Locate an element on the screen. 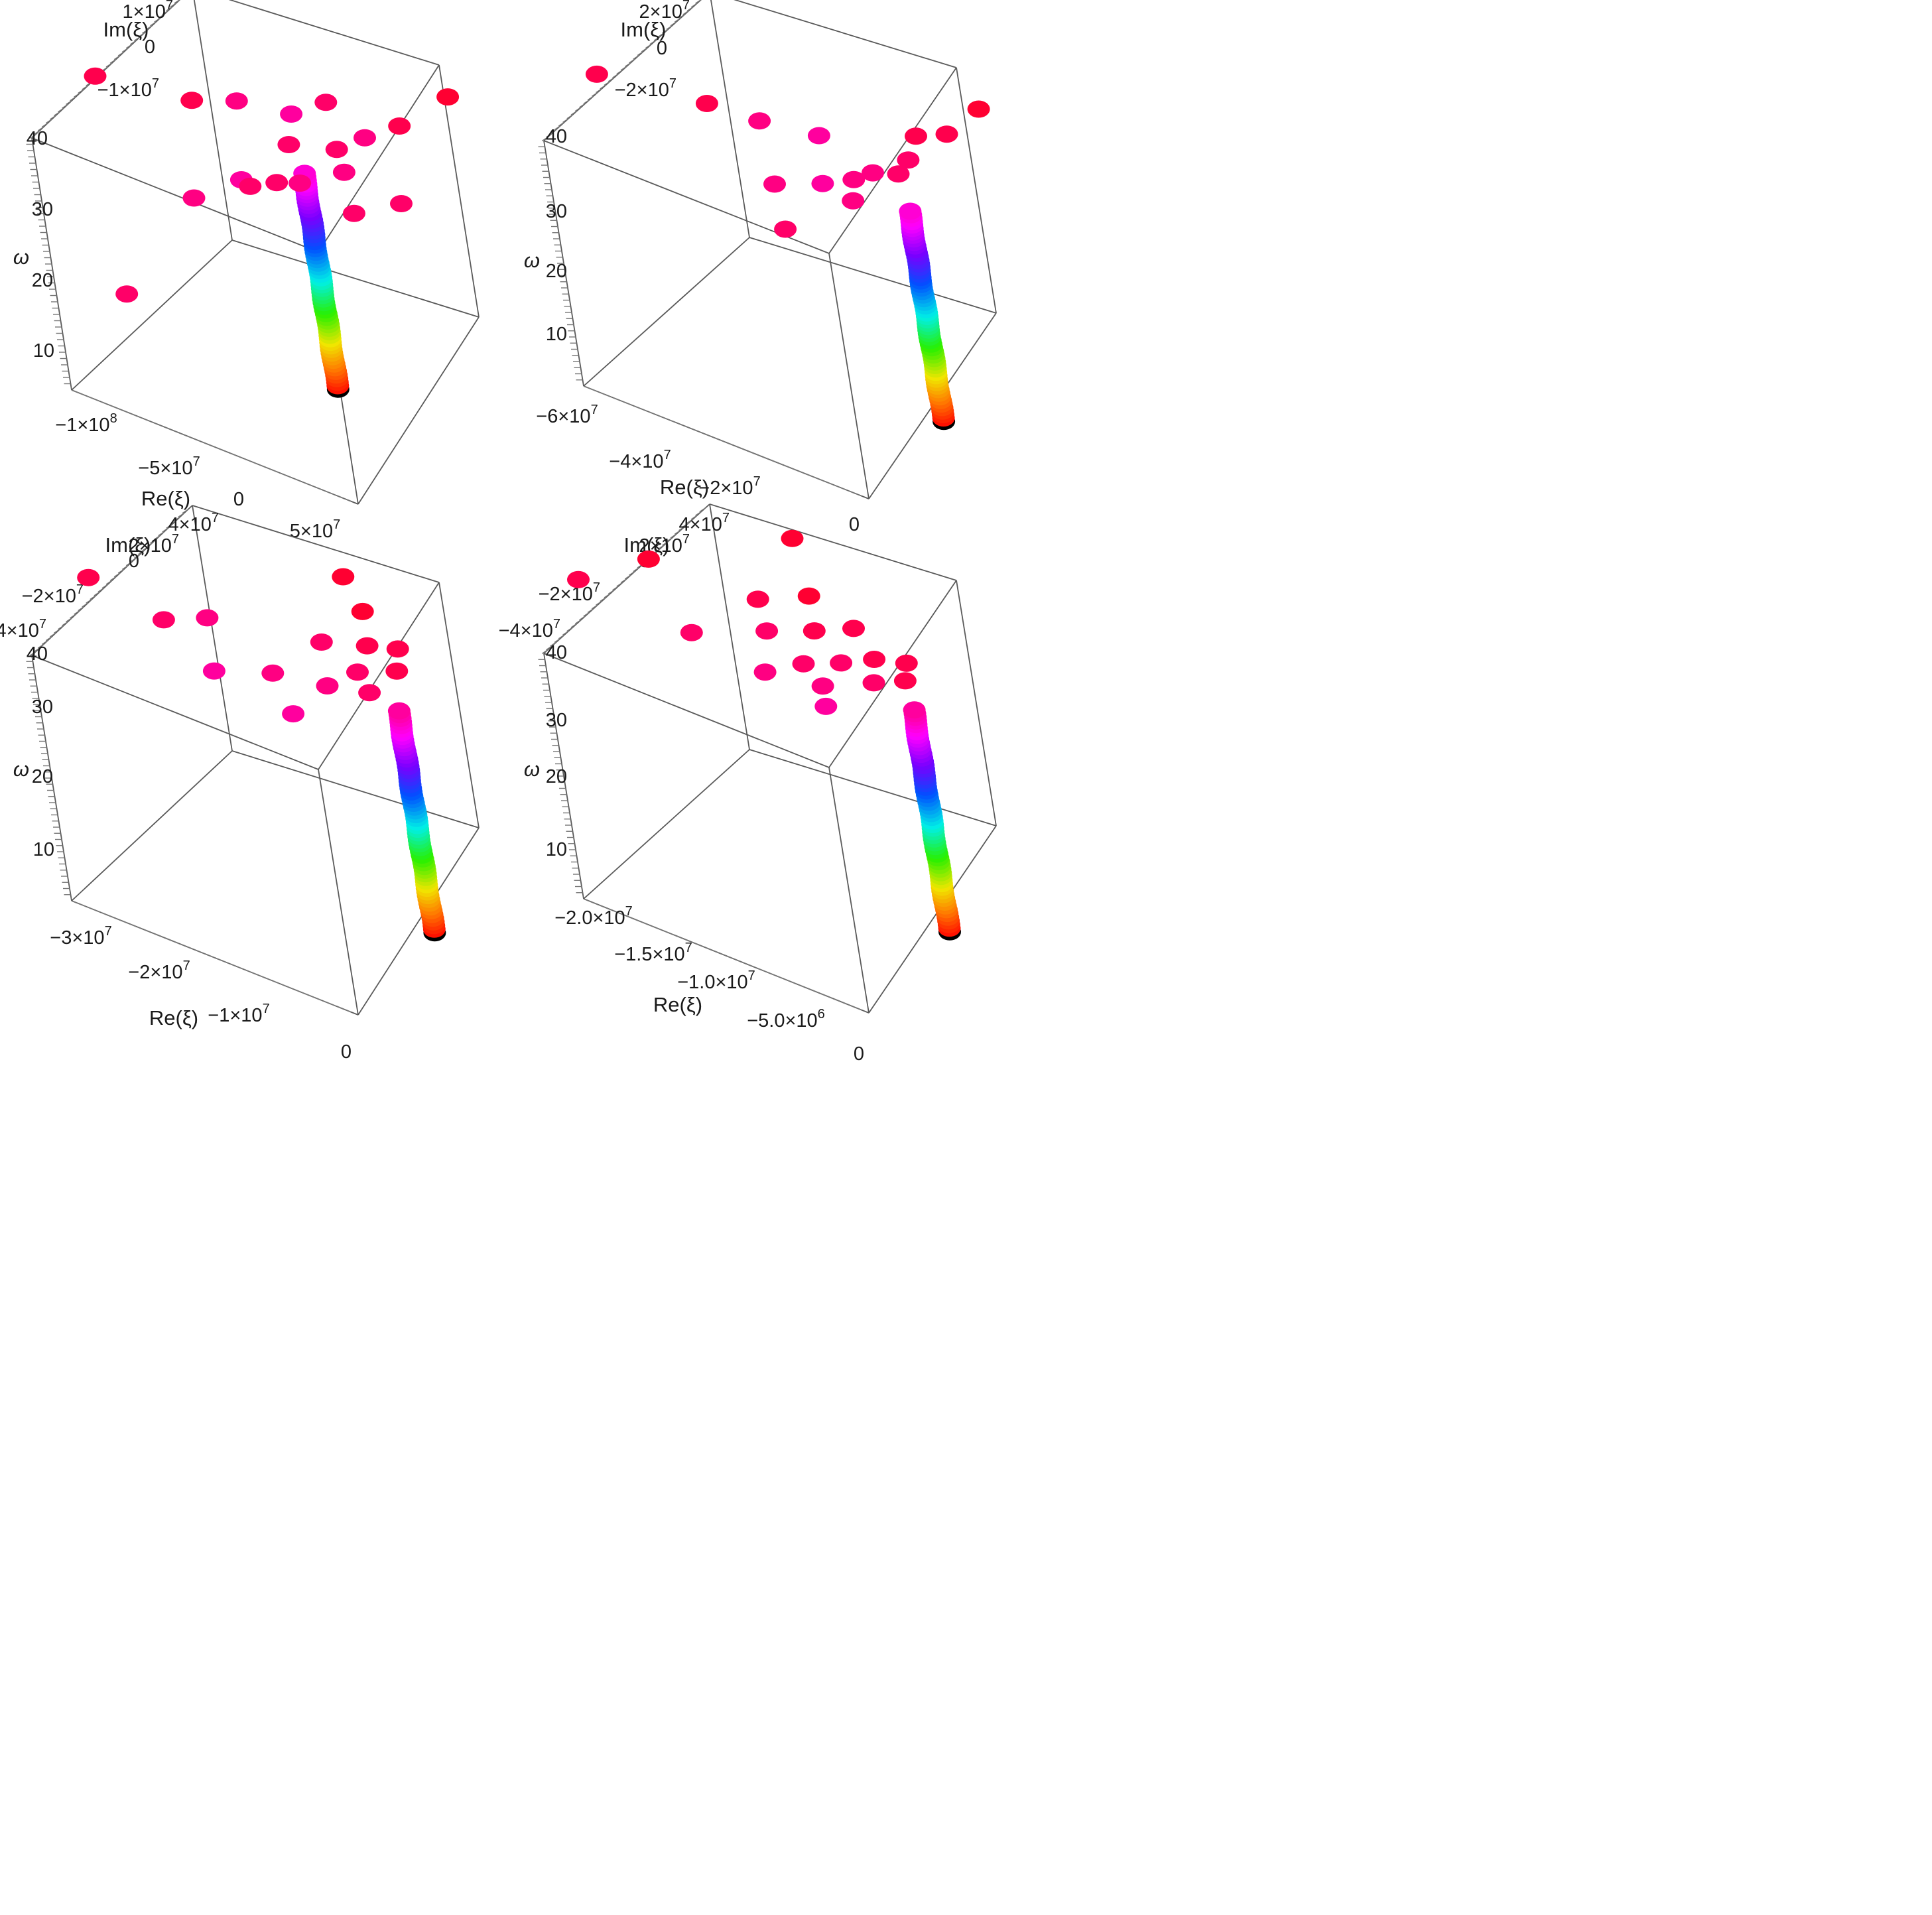 The width and height of the screenshot is (1932, 1915). x-axis-label: Re(ξ) is located at coordinates (166, 498).